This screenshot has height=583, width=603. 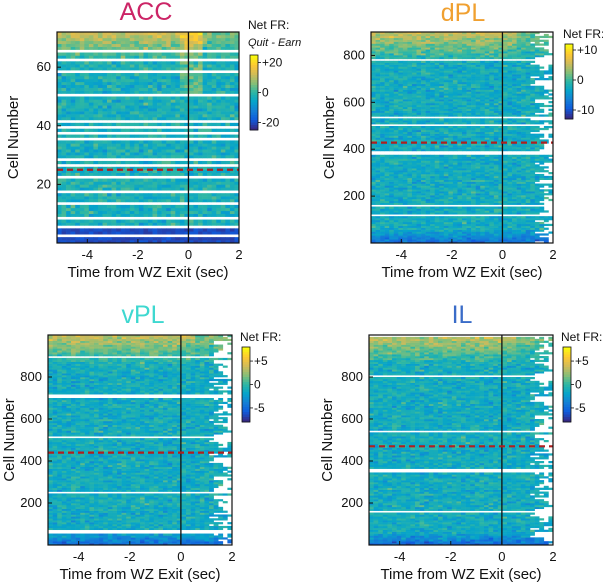 What do you see at coordinates (272, 63) in the screenshot?
I see `colorbar-tick-label: +20` at bounding box center [272, 63].